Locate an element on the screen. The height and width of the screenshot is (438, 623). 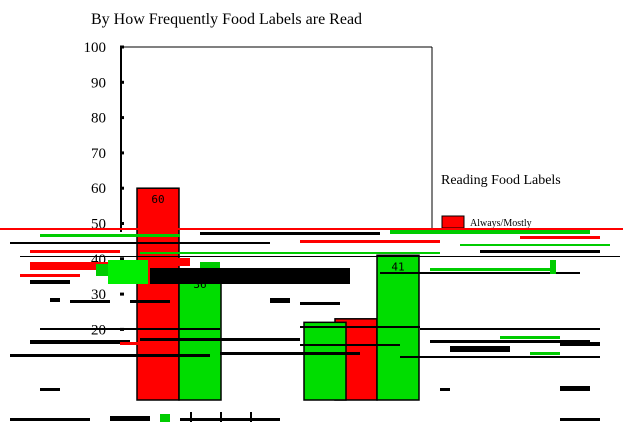
chart-title: By How Frequently Food Labels are Read is located at coordinates (226, 19).